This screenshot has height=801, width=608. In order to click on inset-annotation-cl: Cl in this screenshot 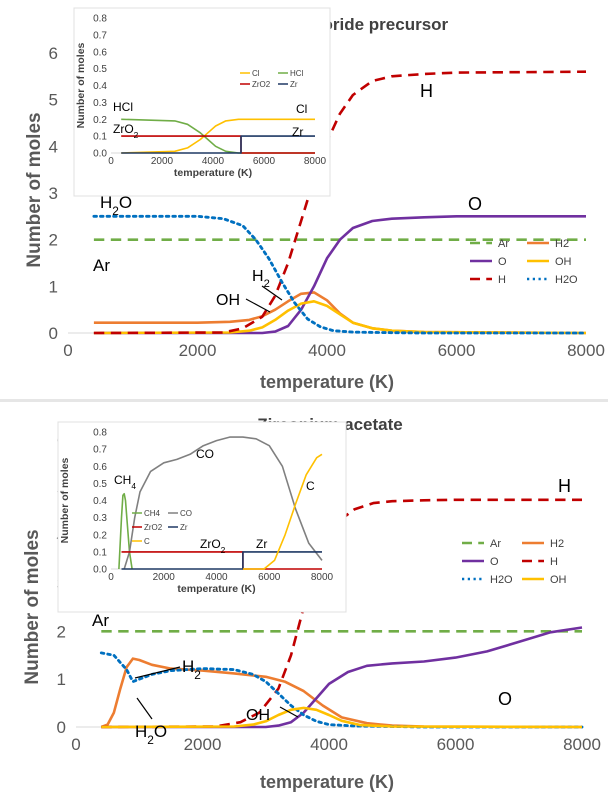, I will do `click(301, 109)`.